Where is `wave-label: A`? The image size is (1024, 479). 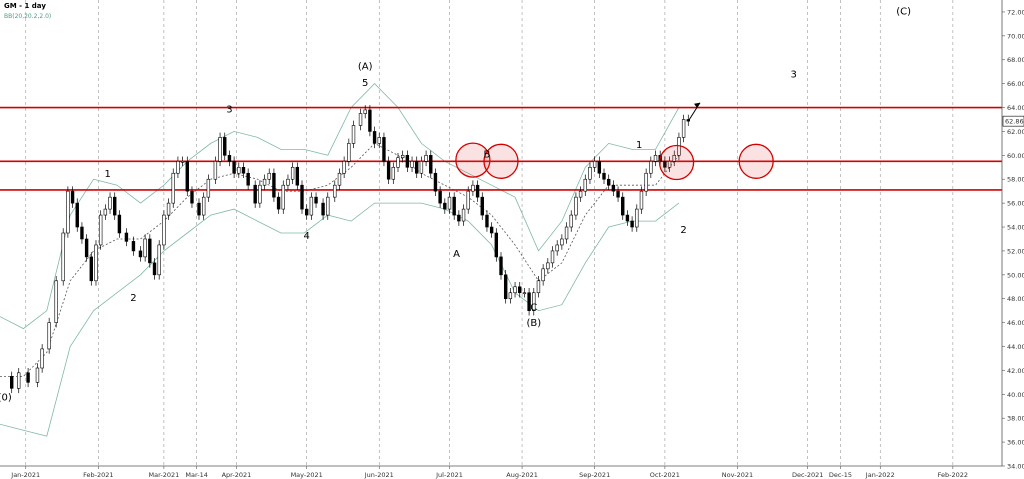
wave-label: A is located at coordinates (456, 254).